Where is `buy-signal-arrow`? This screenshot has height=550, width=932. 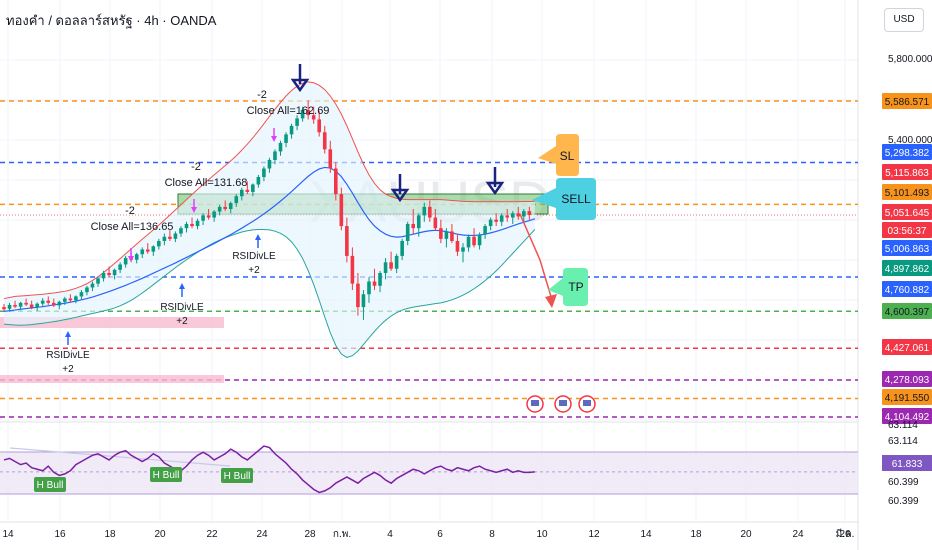
buy-signal-arrow is located at coordinates (258, 237).